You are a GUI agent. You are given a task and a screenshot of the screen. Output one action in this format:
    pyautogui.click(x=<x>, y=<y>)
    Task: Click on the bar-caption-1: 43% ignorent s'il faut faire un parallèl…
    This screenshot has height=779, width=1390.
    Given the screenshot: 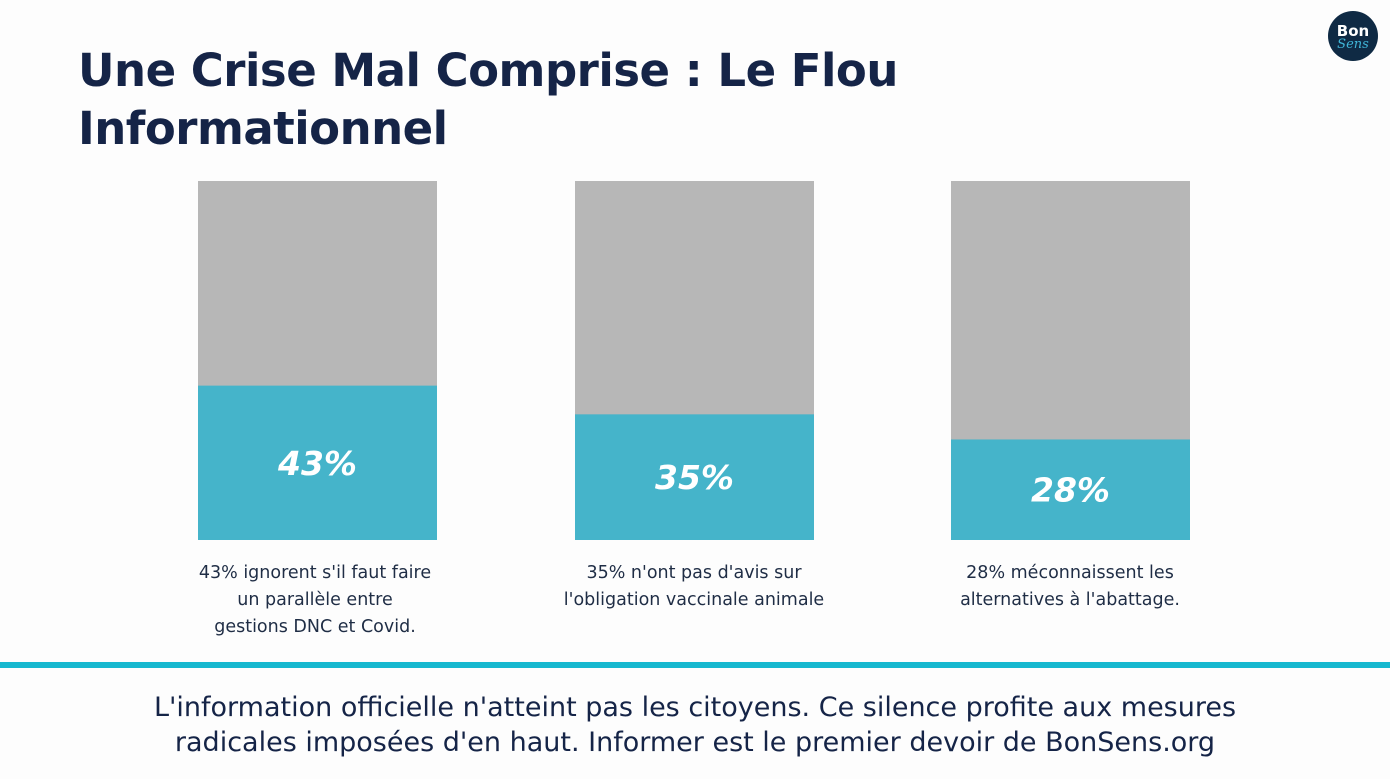 What is the action you would take?
    pyautogui.click(x=315, y=600)
    